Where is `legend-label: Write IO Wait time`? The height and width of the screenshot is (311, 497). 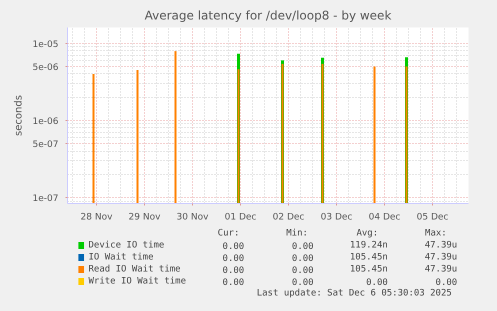 legend-label: Write IO Wait time is located at coordinates (137, 281).